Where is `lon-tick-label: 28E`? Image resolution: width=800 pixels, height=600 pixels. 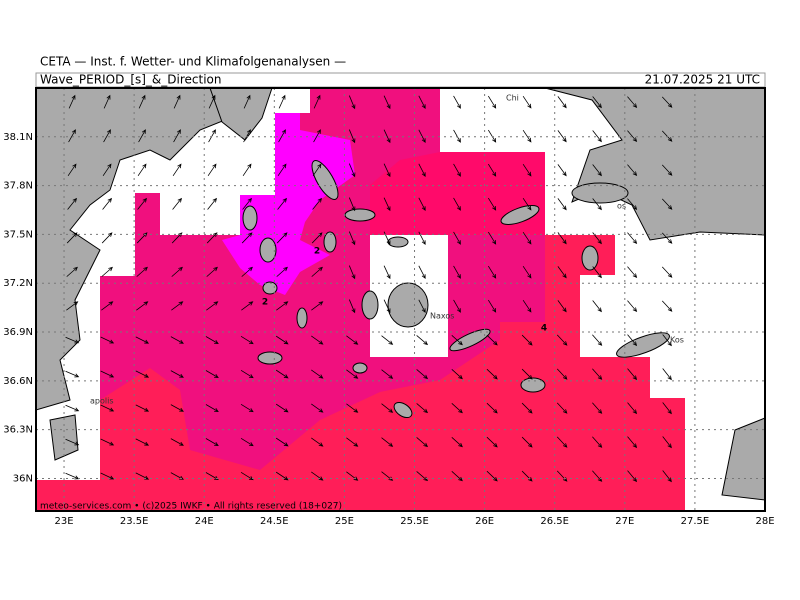
lon-tick-label: 28E is located at coordinates (764, 521).